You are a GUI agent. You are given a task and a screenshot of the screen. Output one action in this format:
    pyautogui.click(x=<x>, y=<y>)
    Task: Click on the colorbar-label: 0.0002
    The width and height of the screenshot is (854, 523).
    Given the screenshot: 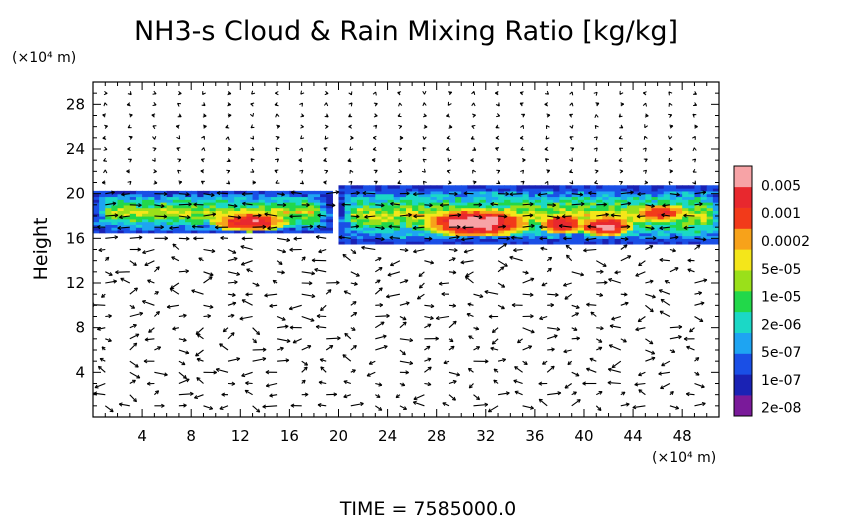 What is the action you would take?
    pyautogui.click(x=785, y=242)
    